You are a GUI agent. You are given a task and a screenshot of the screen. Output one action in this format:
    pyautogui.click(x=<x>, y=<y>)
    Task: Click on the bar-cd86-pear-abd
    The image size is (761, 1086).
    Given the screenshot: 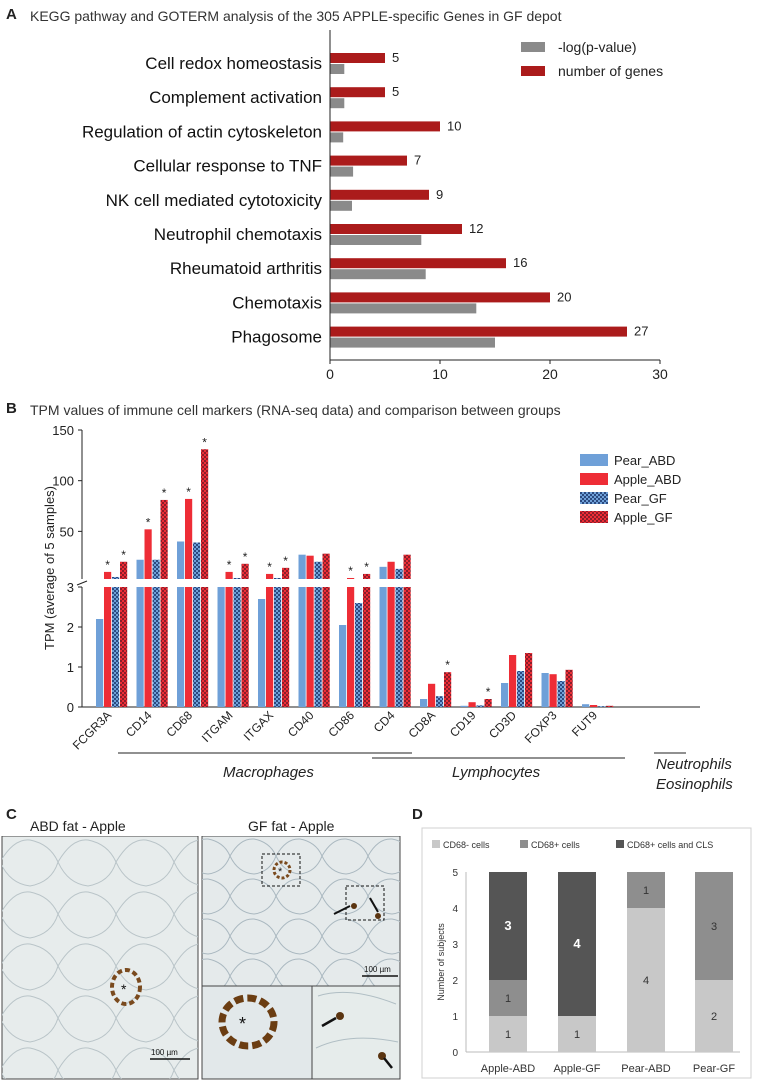 What is the action you would take?
    pyautogui.click(x=343, y=666)
    